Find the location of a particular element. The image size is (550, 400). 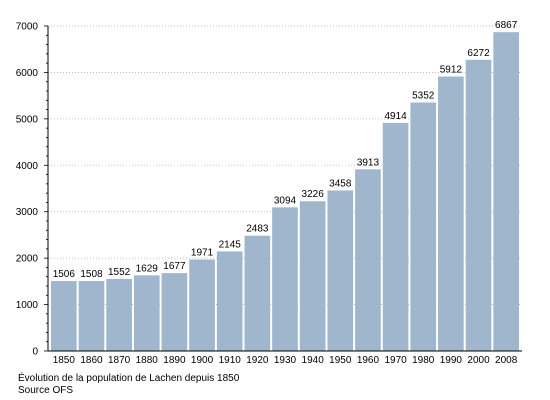

data-label-2000: 6272 is located at coordinates (478, 53).